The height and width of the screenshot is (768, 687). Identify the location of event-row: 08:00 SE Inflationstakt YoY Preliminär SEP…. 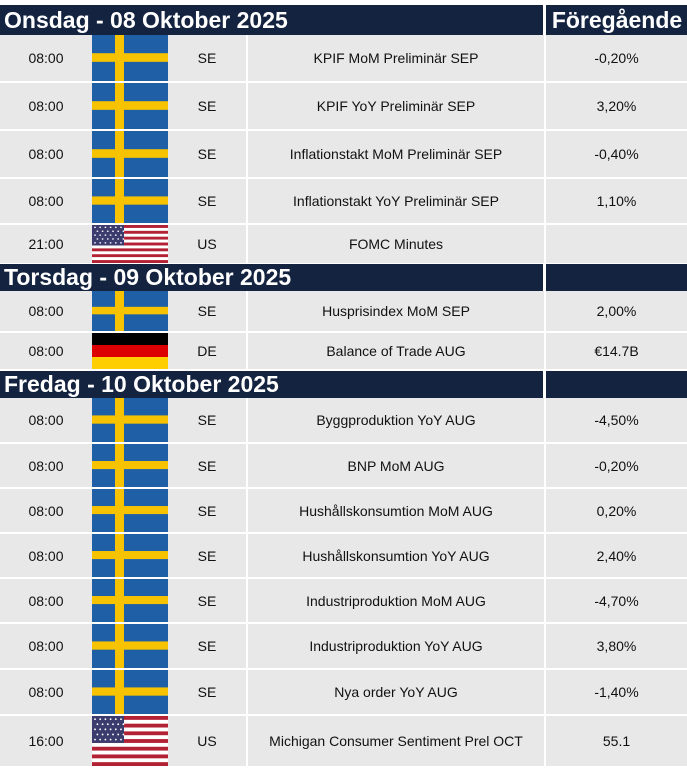
(343, 202).